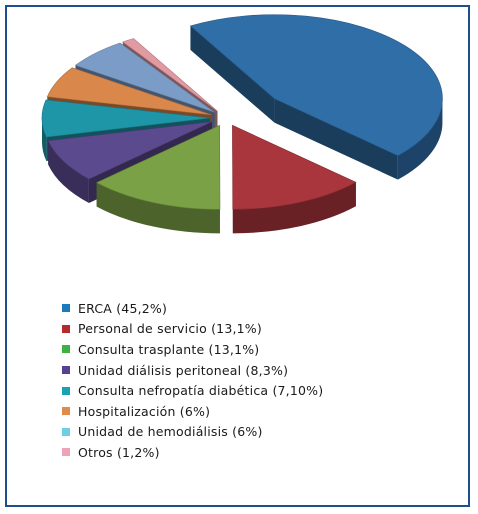  I want to click on legend-item: ERCA (45,2%), so click(192, 308).